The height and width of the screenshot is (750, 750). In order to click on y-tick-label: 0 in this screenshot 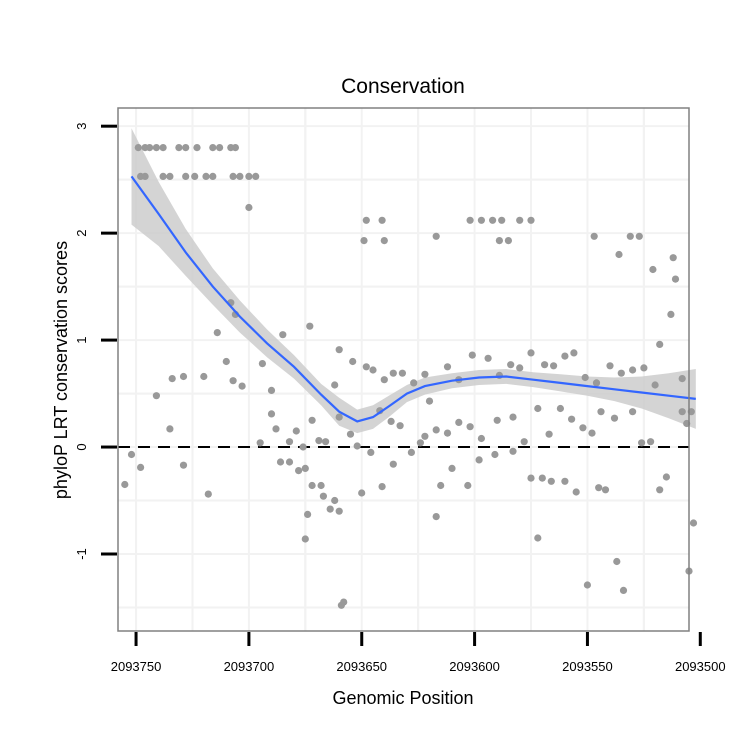, I will do `click(81, 446)`.